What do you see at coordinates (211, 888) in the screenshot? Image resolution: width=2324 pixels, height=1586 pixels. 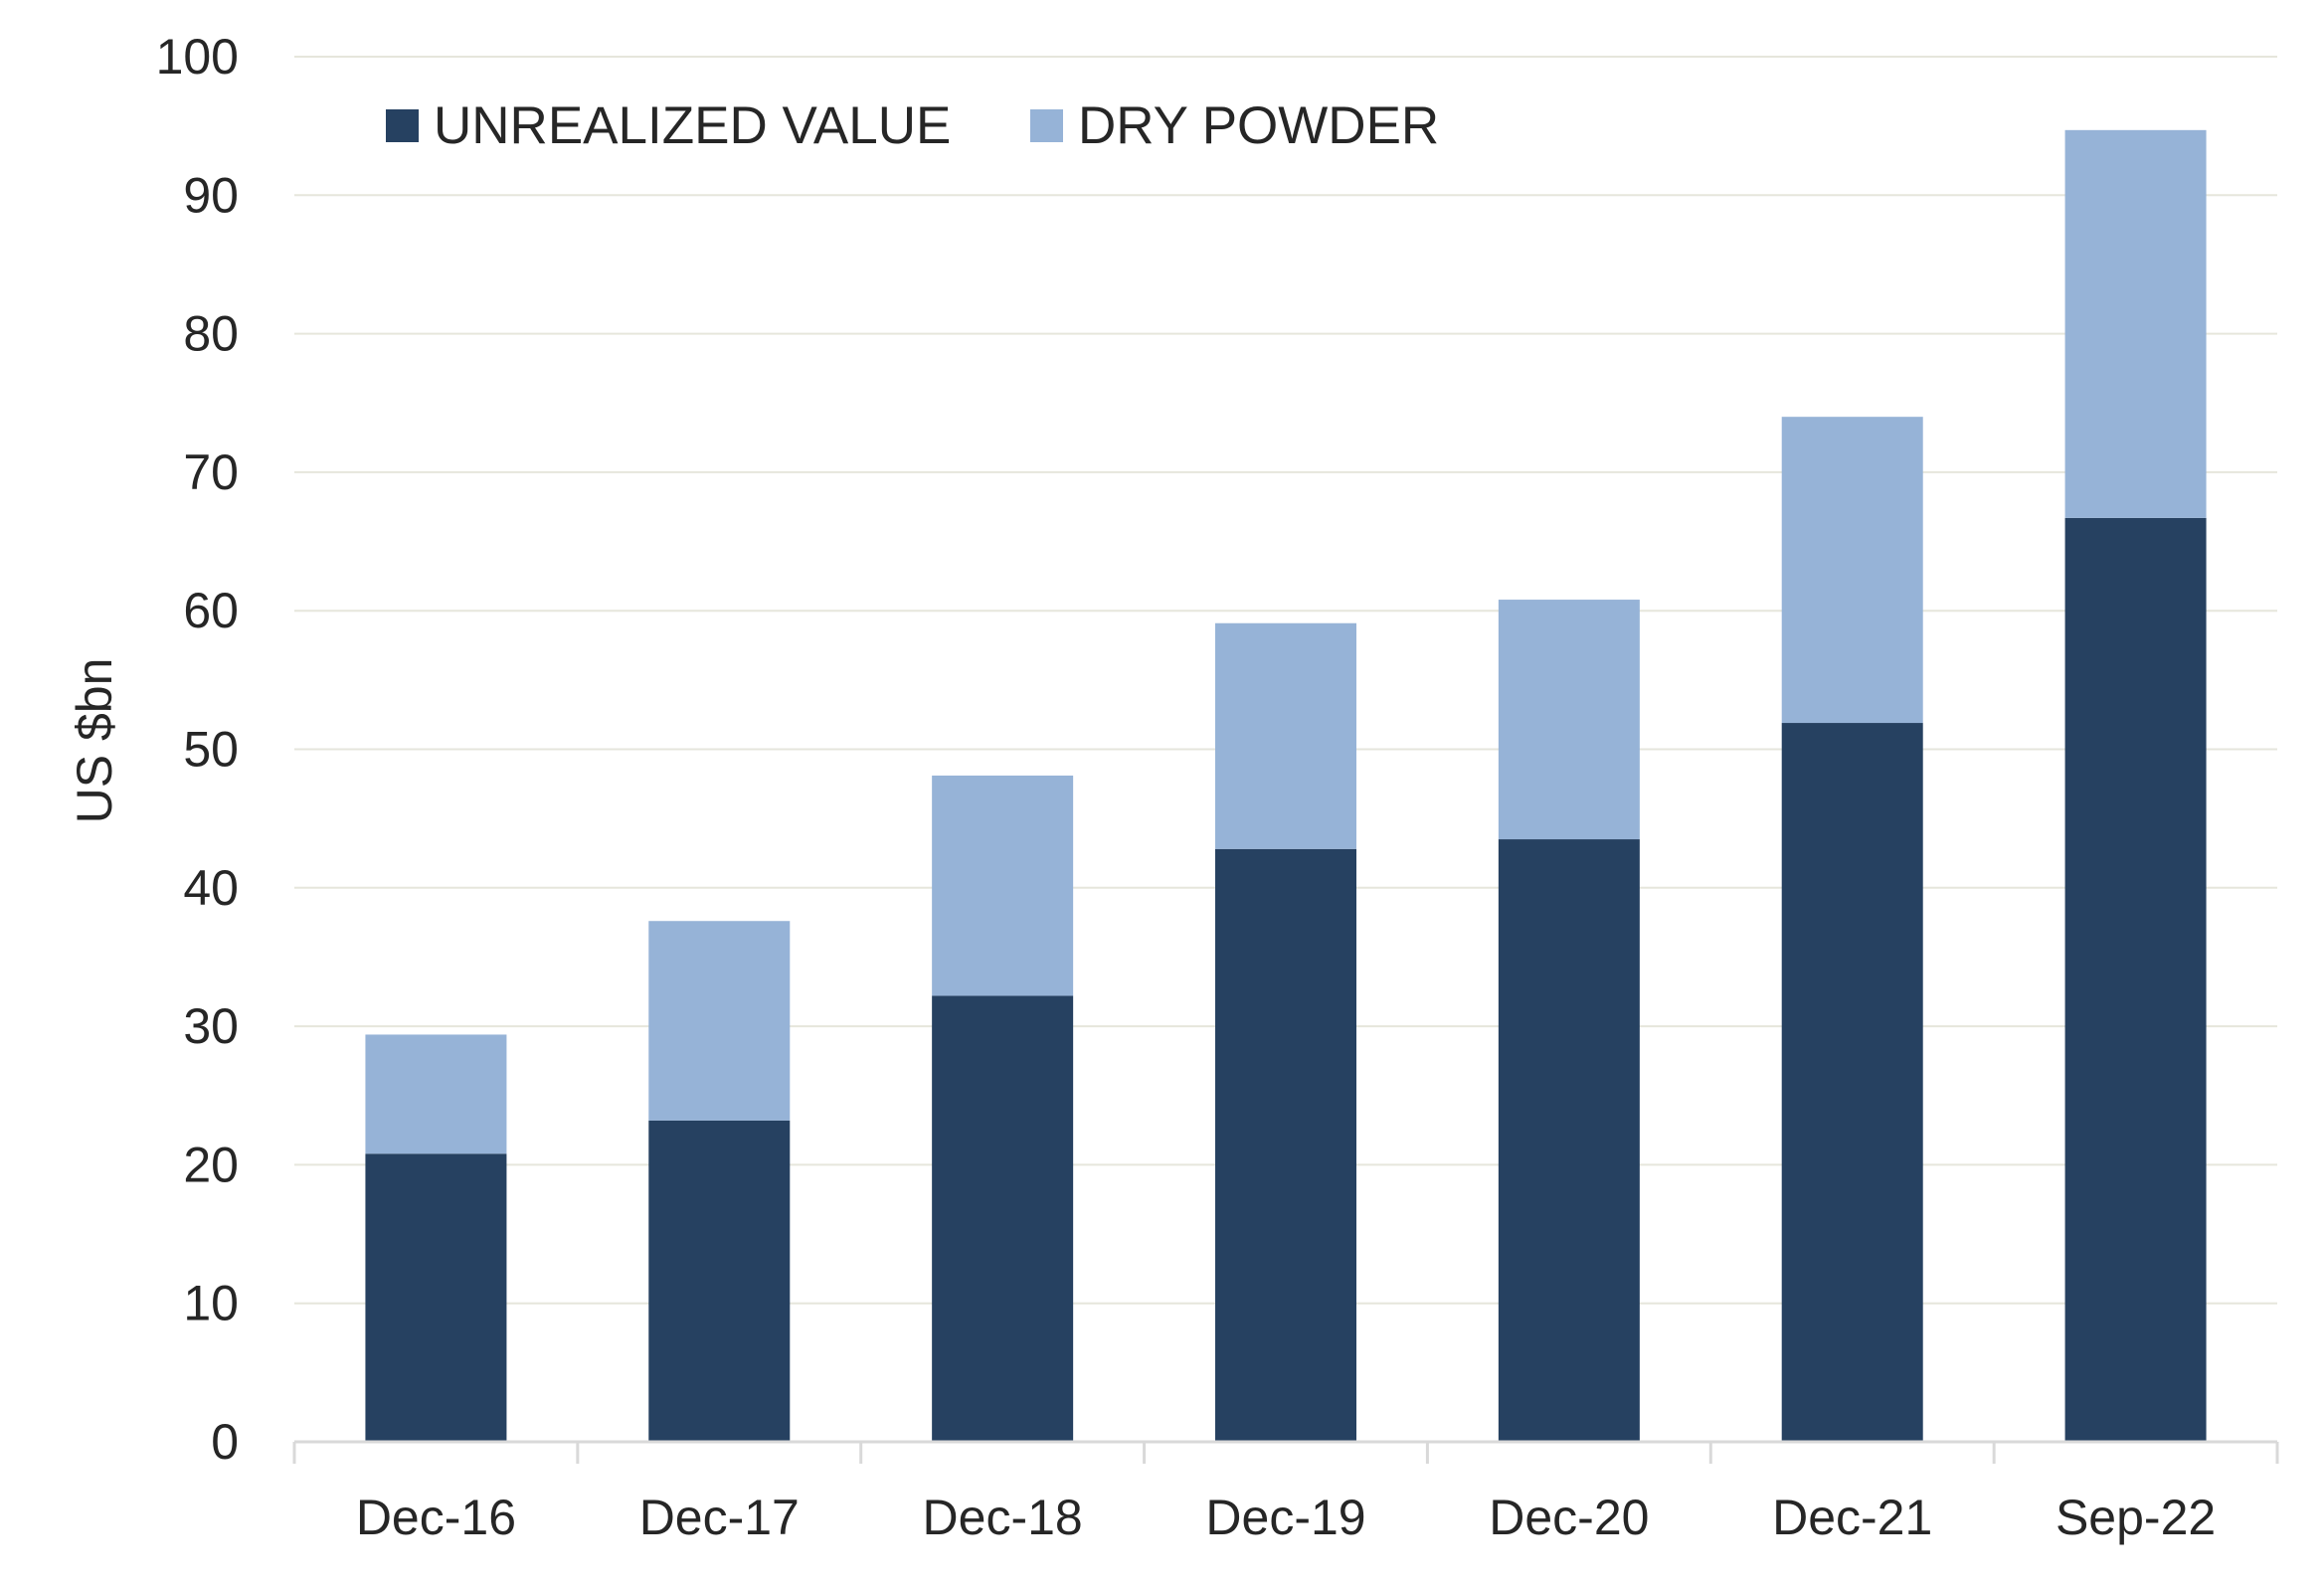 I see `y-tick-label: 40` at bounding box center [211, 888].